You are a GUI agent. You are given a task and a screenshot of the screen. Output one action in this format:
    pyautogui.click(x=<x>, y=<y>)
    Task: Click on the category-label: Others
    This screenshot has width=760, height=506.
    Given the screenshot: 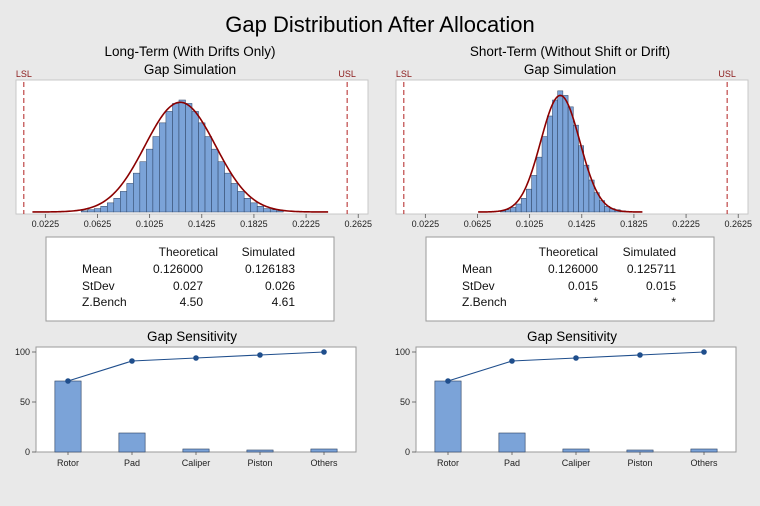 What is the action you would take?
    pyautogui.click(x=324, y=463)
    